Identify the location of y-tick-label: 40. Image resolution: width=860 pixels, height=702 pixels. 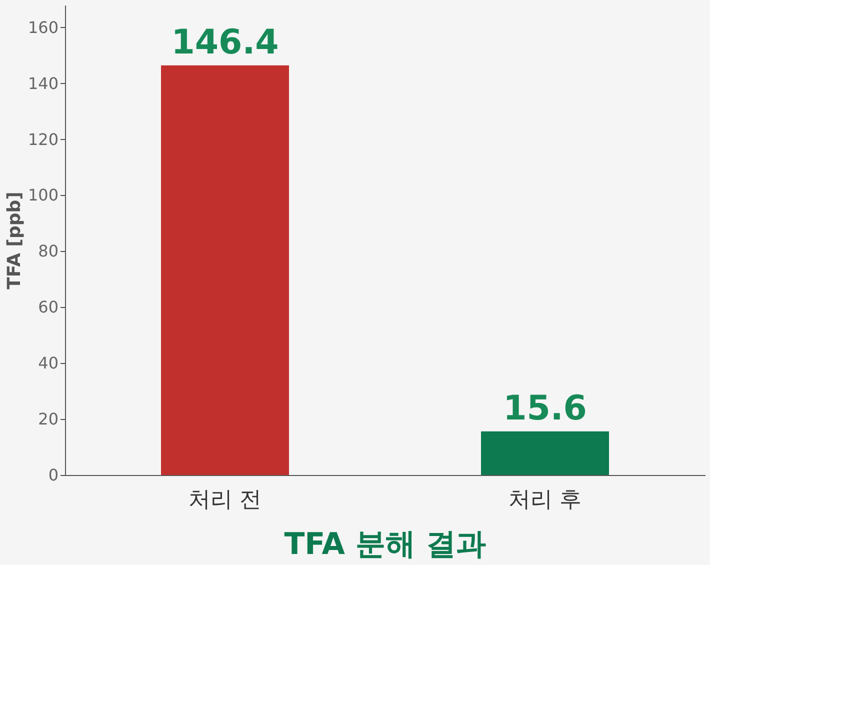
(48, 363).